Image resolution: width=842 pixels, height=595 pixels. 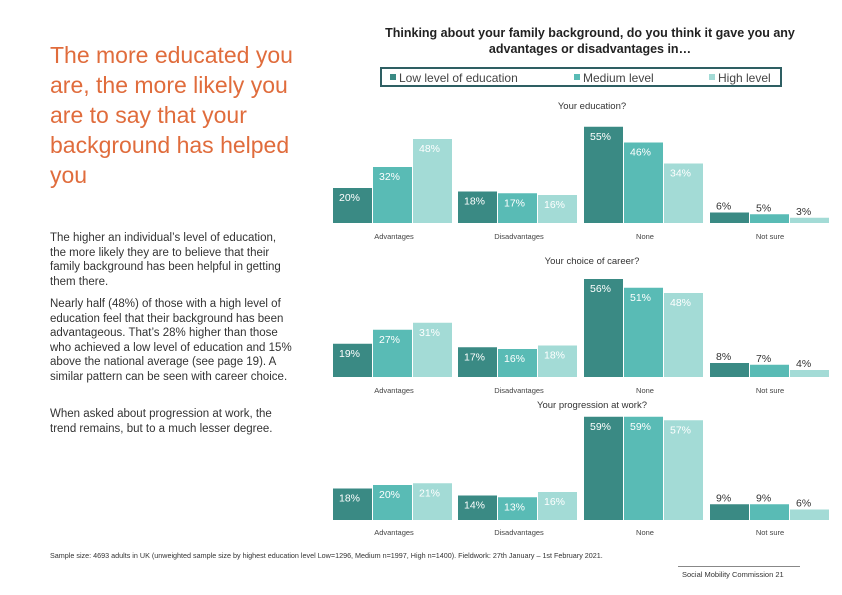 I want to click on category-label-c1-2: Disadvantages, so click(x=519, y=236).